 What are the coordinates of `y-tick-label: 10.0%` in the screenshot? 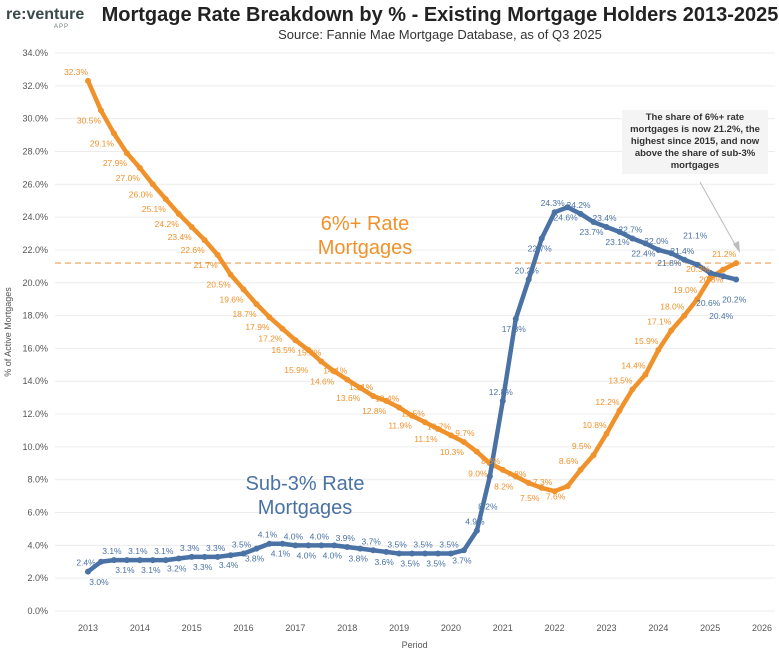 It's located at (35, 447).